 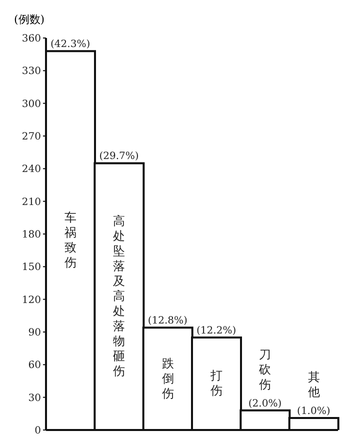 What do you see at coordinates (34, 398) in the screenshot?
I see `y-tick-label: 30` at bounding box center [34, 398].